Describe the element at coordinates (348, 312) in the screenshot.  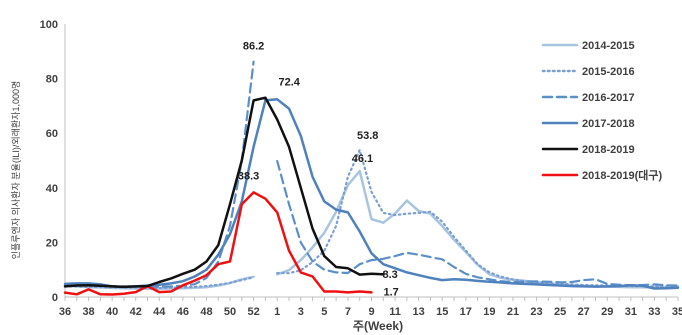
I see `x-tick-label: 7` at that location.